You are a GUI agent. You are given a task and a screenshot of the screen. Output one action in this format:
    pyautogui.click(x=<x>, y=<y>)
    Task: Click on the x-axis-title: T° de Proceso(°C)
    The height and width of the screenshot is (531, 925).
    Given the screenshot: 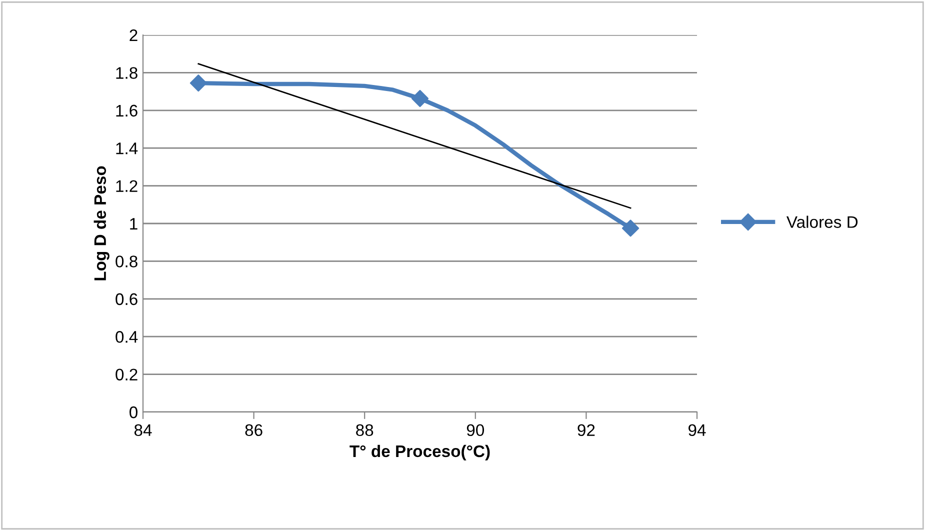 What is the action you would take?
    pyautogui.click(x=420, y=452)
    